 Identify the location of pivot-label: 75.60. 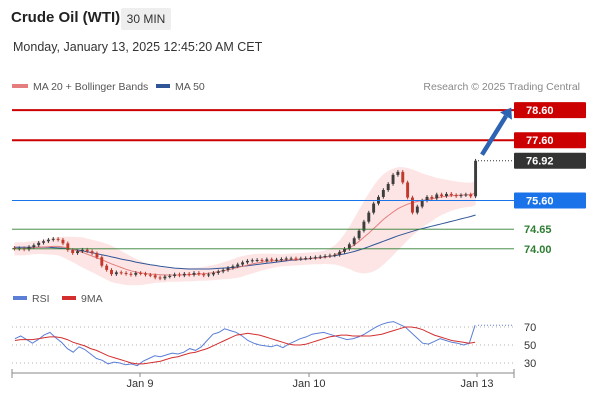
(540, 202).